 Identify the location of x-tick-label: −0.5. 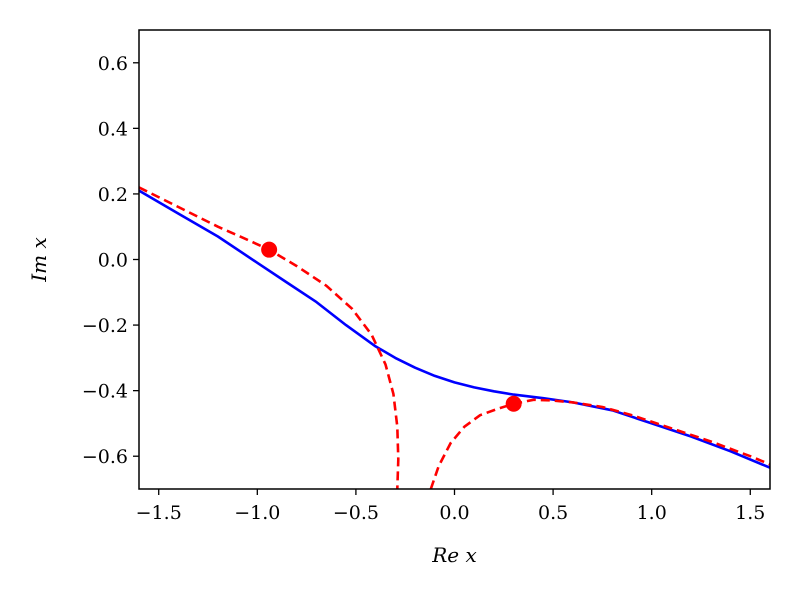
(356, 513).